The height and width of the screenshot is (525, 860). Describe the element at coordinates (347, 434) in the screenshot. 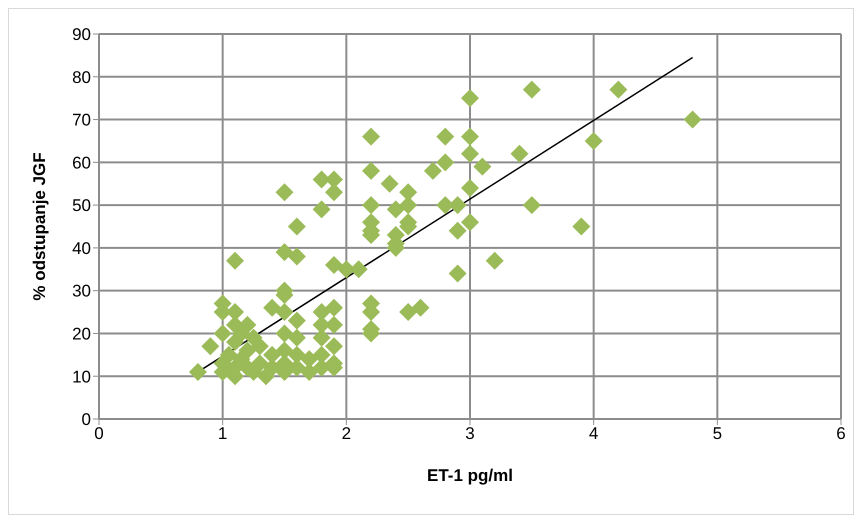

I see `x-tick-label: 2` at that location.